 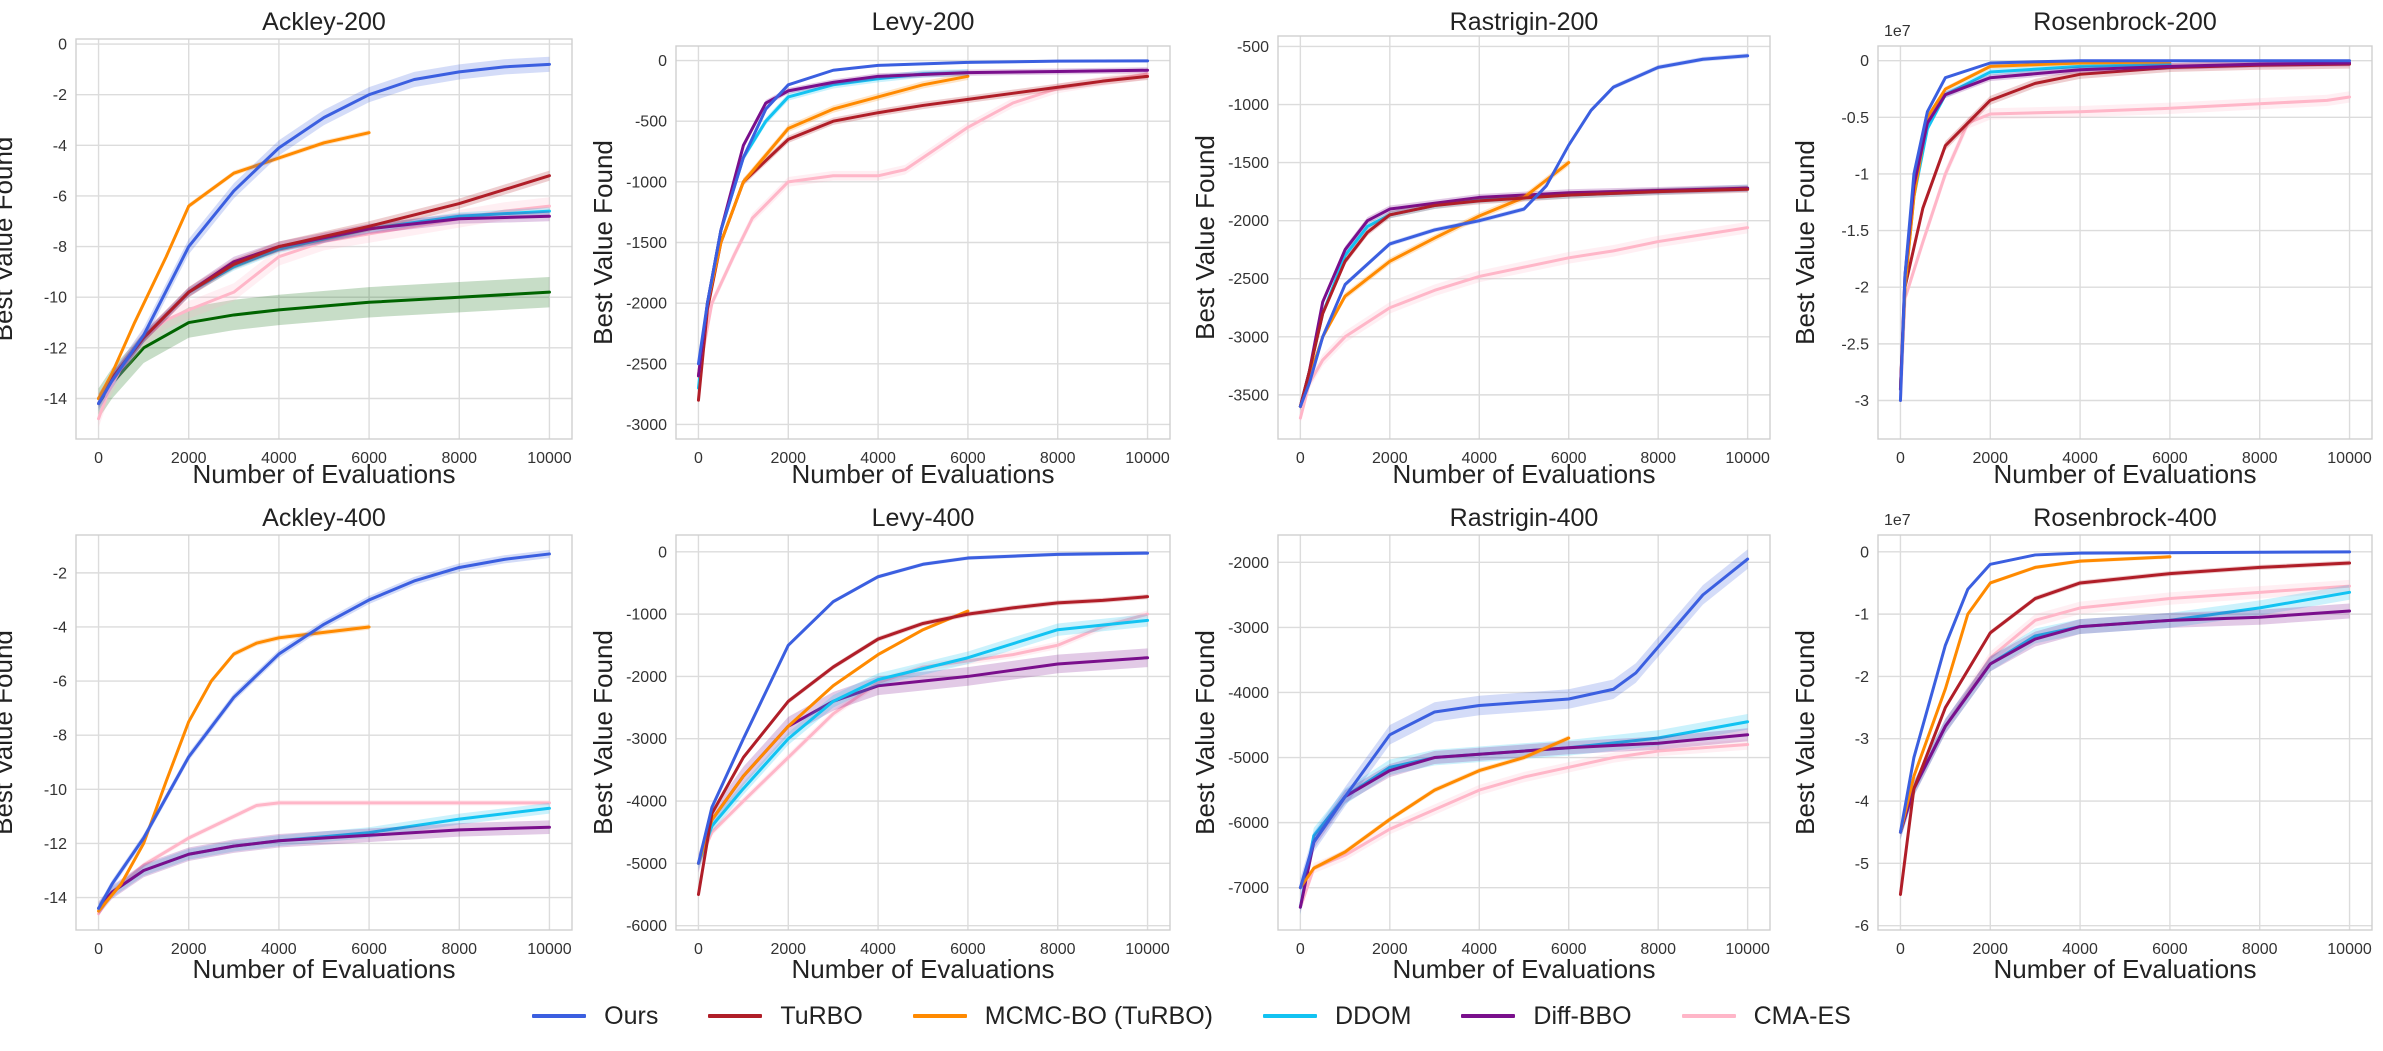 What do you see at coordinates (60, 196) in the screenshot?
I see `y-tick-label: -6` at bounding box center [60, 196].